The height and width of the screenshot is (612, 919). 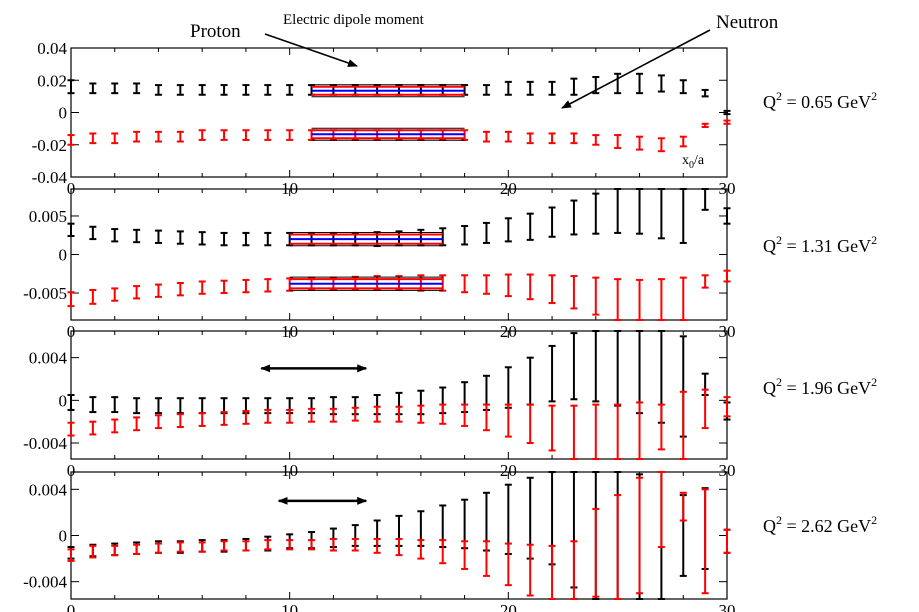 What do you see at coordinates (399, 295) in the screenshot?
I see `proton-series` at bounding box center [399, 295].